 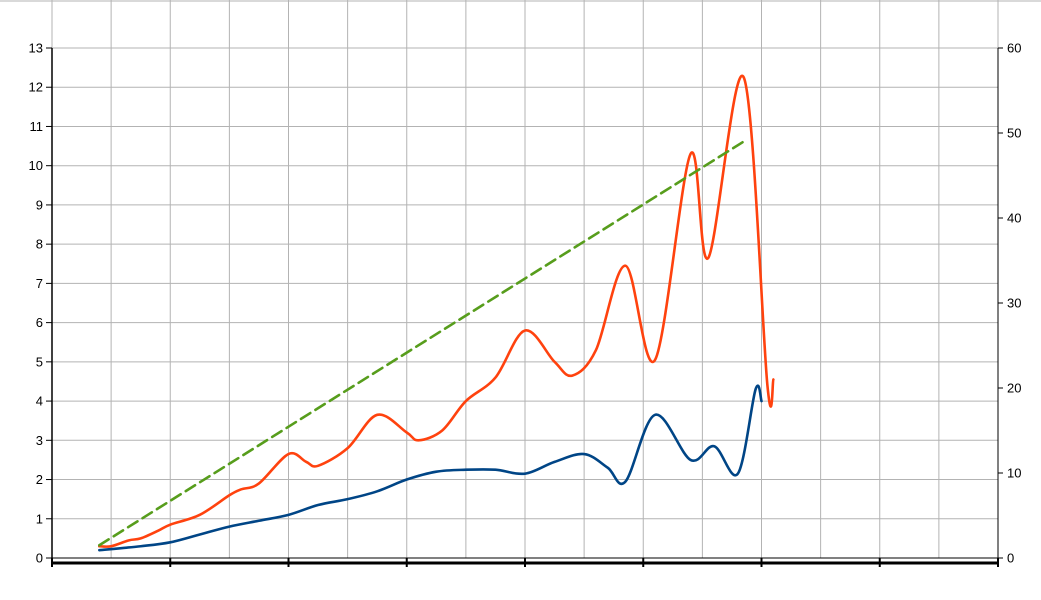 What do you see at coordinates (1014, 218) in the screenshot?
I see `right-tick-label: 40` at bounding box center [1014, 218].